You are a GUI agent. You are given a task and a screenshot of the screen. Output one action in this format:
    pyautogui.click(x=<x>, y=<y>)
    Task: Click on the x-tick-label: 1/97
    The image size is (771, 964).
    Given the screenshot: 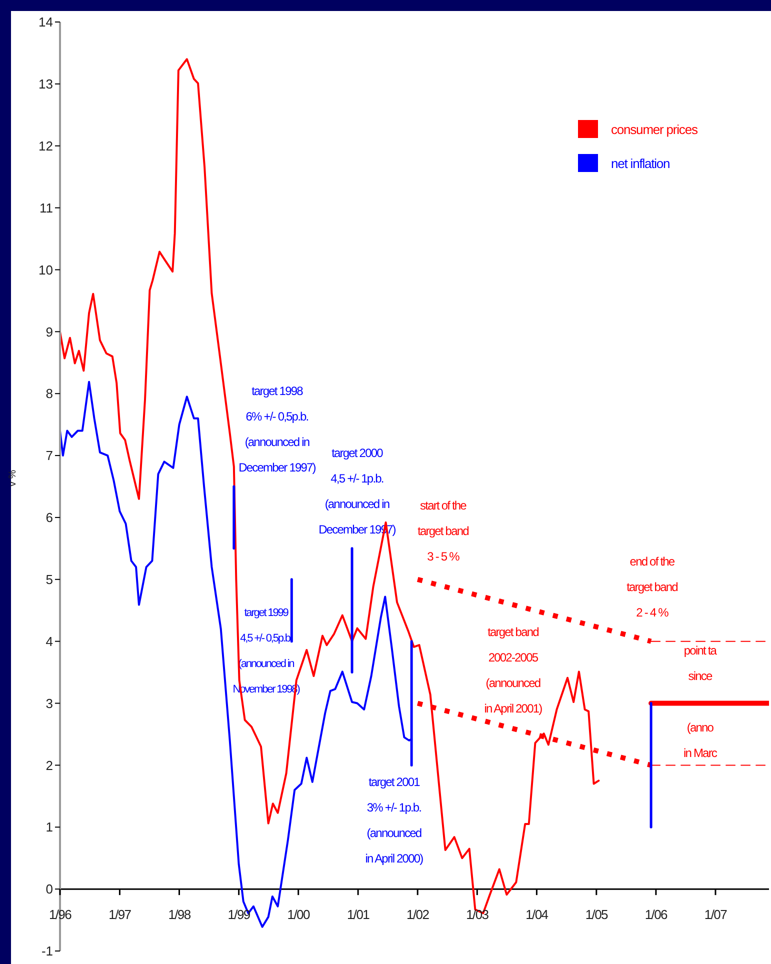 What is the action you would take?
    pyautogui.click(x=120, y=914)
    